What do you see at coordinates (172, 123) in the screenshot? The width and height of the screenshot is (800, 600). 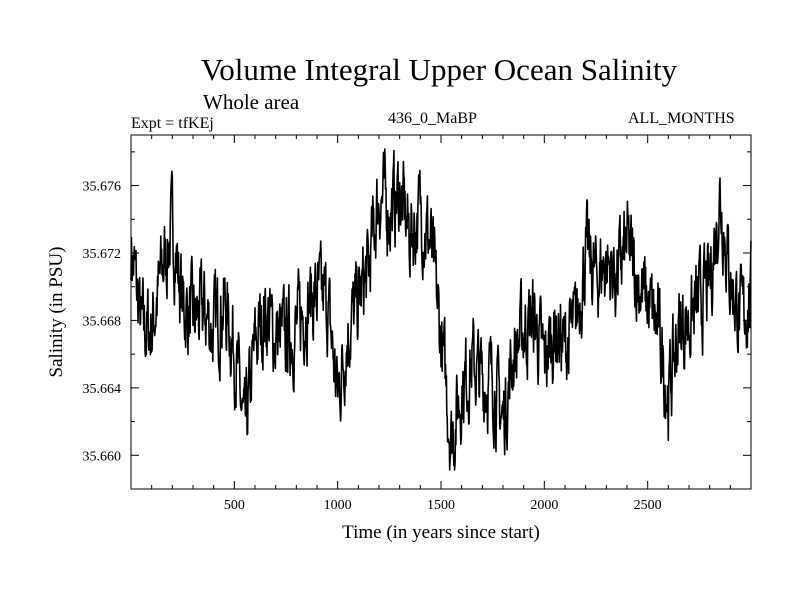 I see `experiment-label: Expt = tfKEj` at bounding box center [172, 123].